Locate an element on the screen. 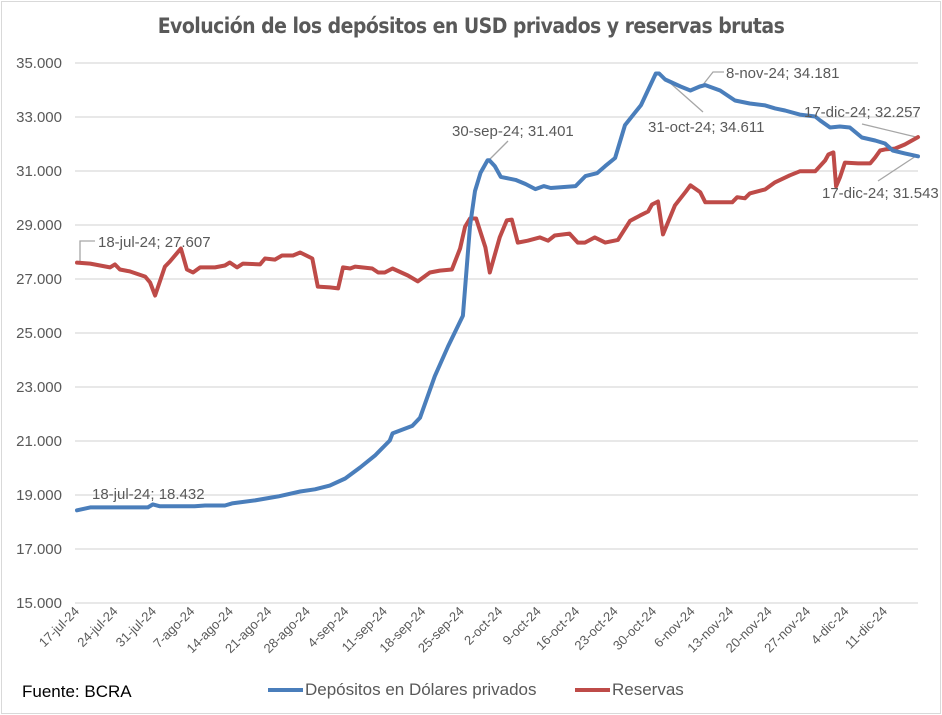  legend-swatch-reservas is located at coordinates (592, 690).